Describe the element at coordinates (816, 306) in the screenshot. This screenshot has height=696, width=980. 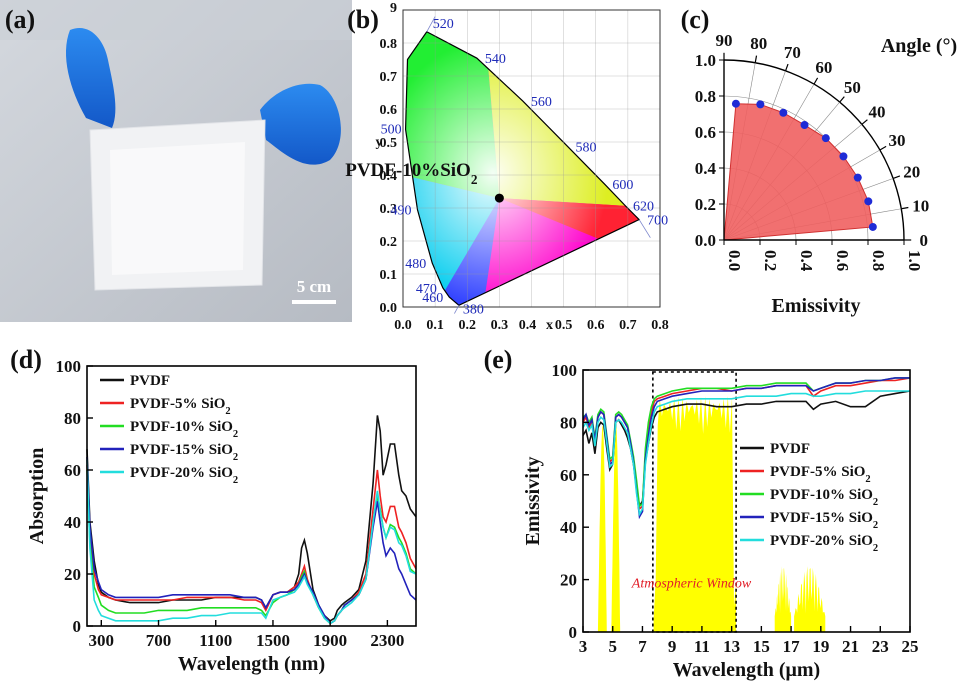
I see `polar-xlabel: Emissivity` at that location.